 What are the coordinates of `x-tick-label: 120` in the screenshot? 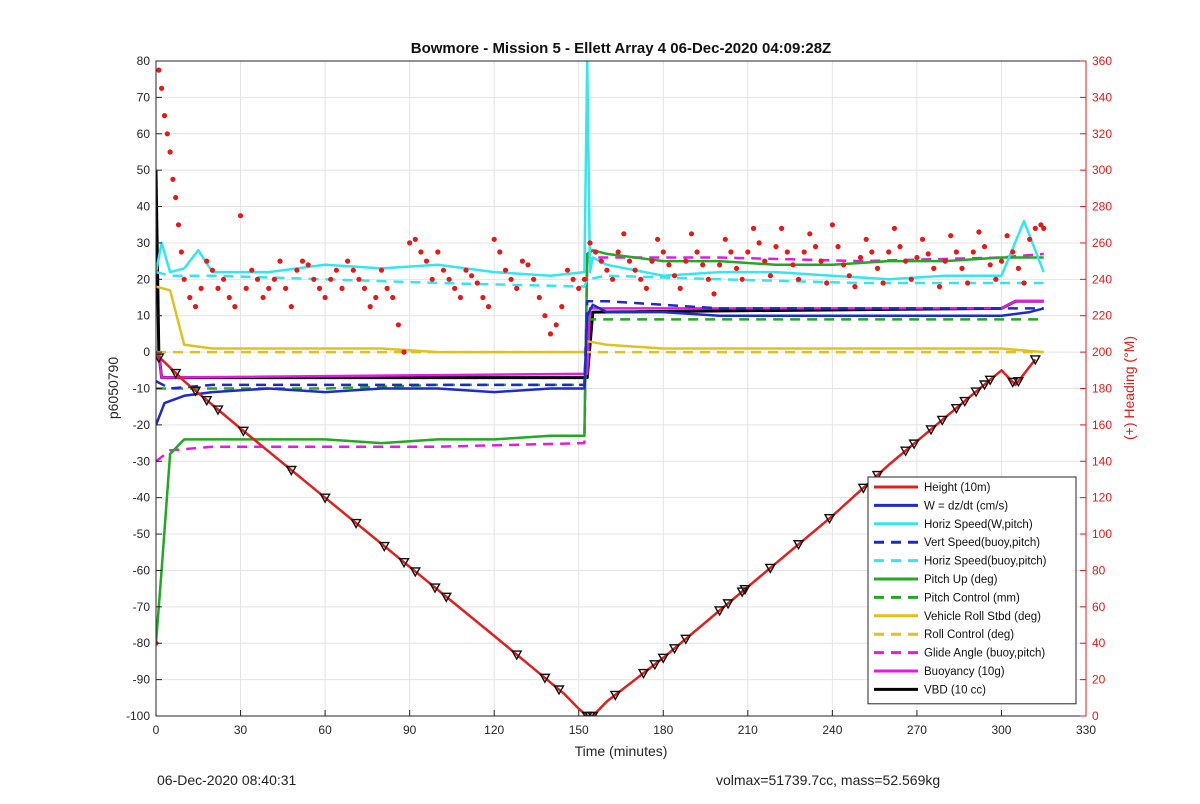 It's located at (494, 730).